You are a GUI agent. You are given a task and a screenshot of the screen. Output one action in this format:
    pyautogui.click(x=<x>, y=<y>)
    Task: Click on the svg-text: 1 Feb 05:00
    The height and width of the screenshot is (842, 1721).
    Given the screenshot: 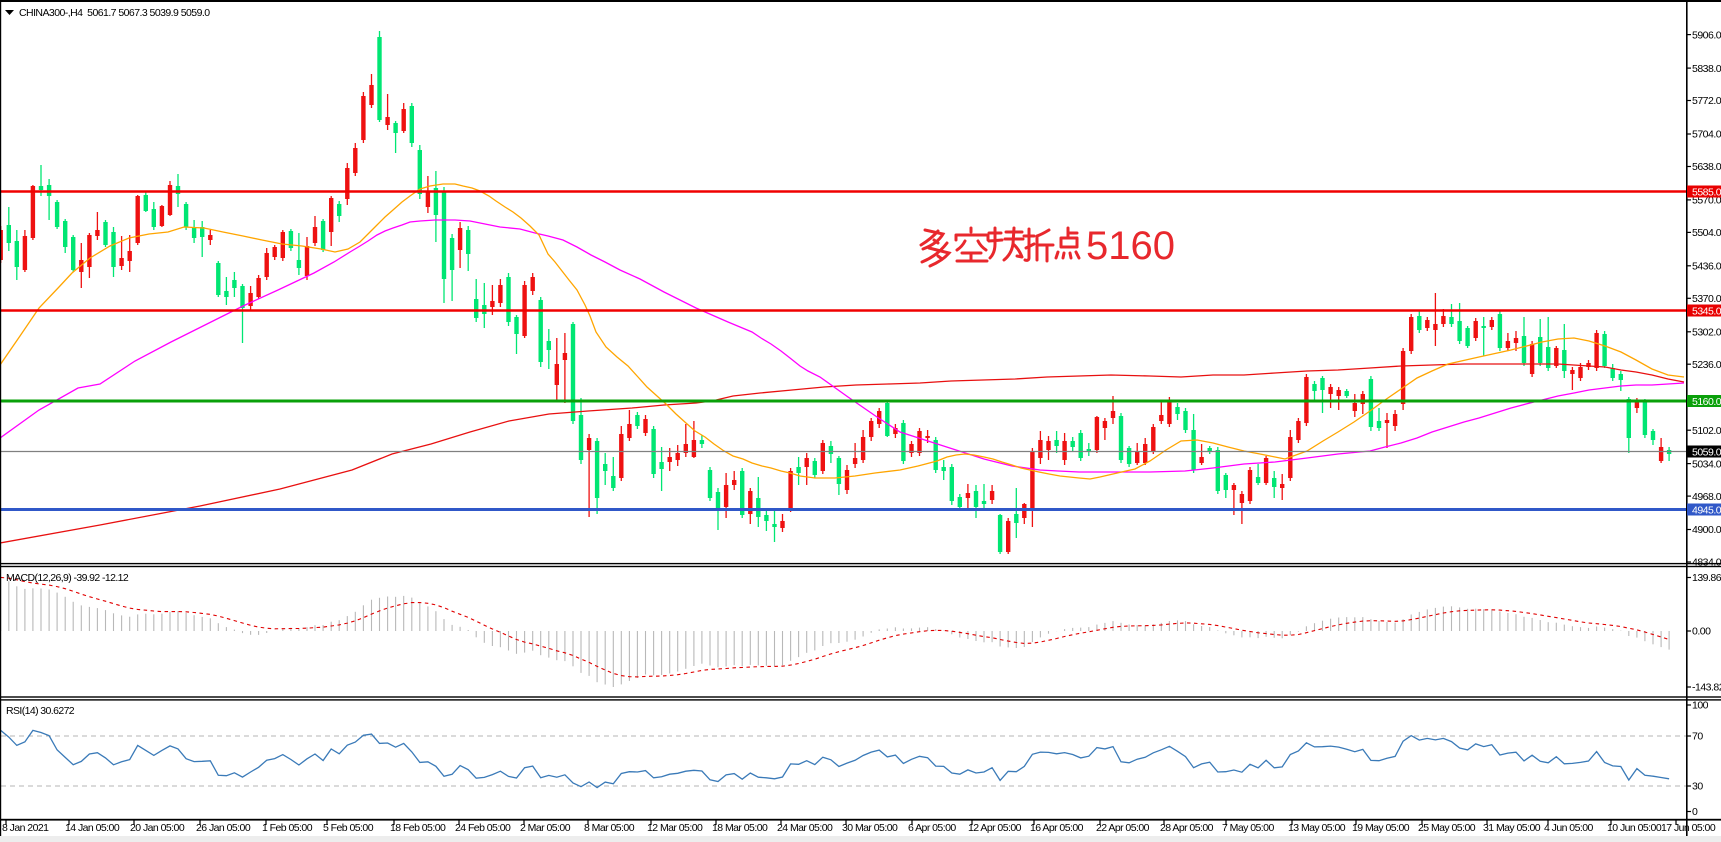 What is the action you would take?
    pyautogui.click(x=287, y=828)
    